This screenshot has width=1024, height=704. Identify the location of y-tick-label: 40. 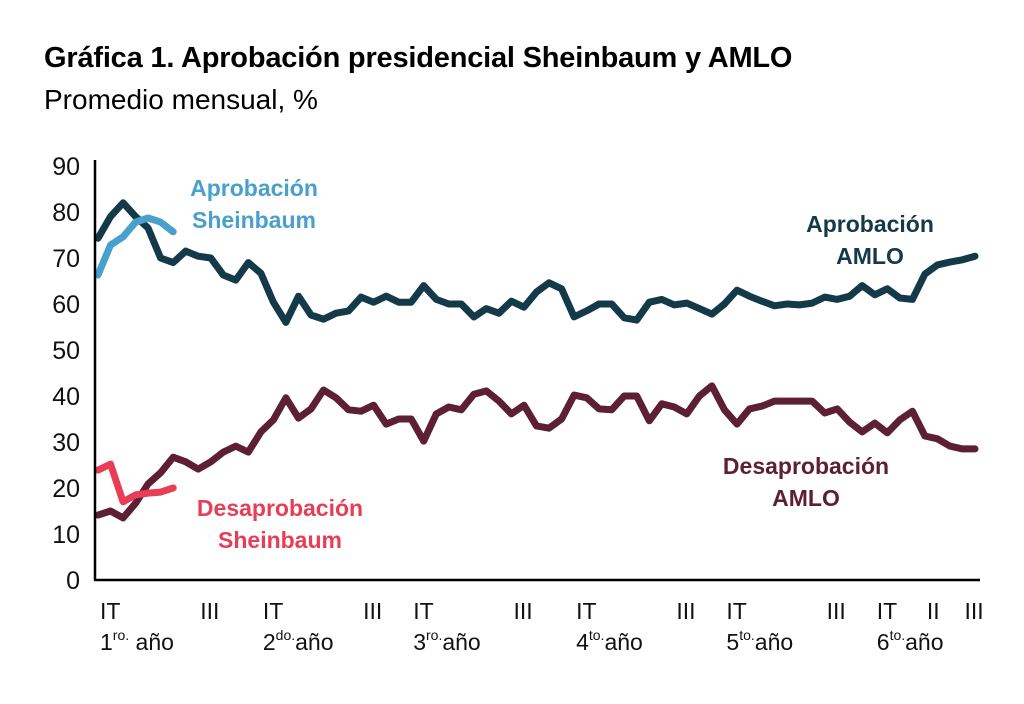
(66, 397).